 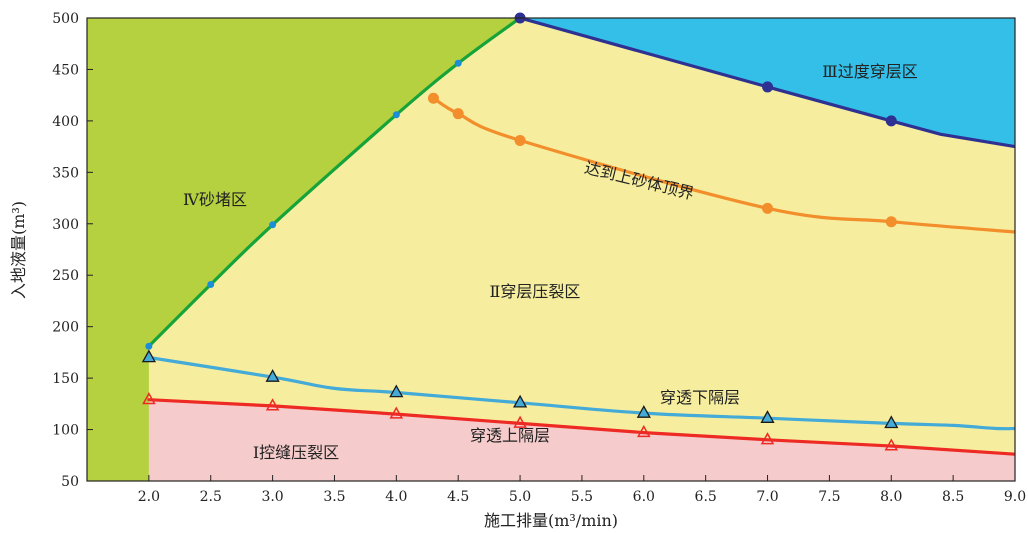 I want to click on y-tick-label: 50, so click(x=70, y=482).